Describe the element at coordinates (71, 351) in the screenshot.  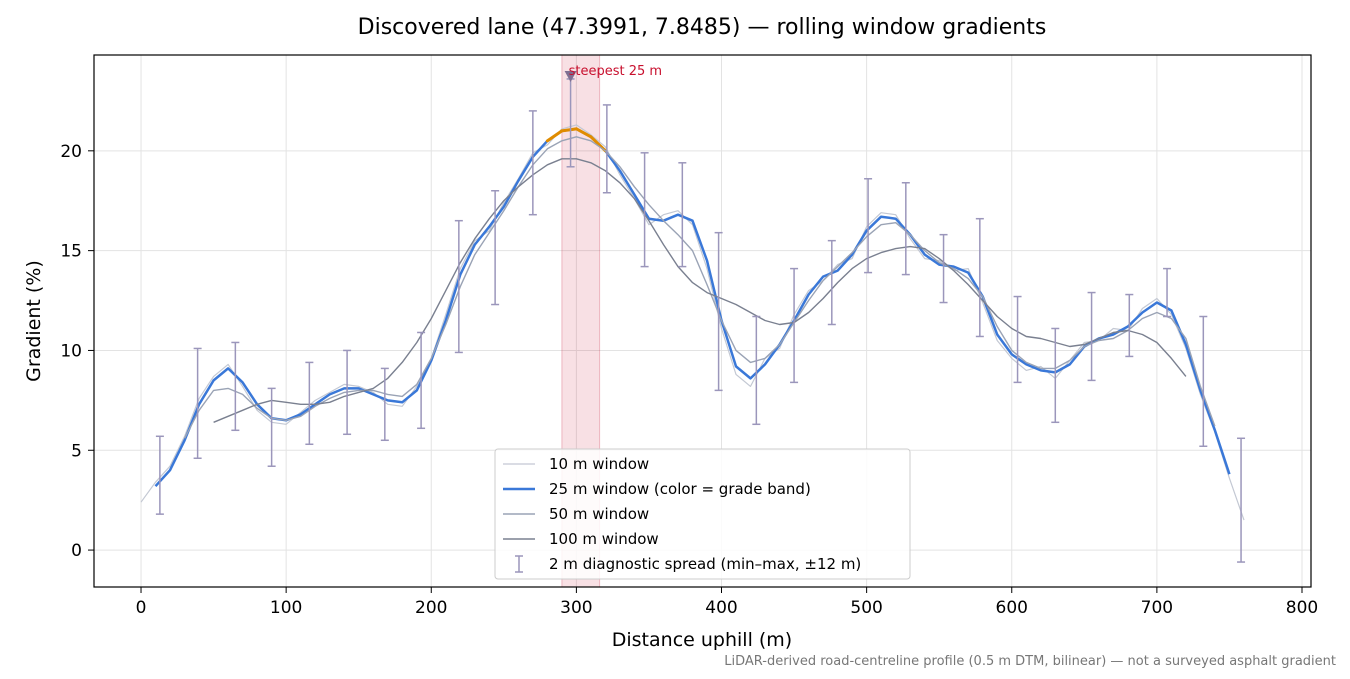
I see `y-tick-label: 10` at that location.